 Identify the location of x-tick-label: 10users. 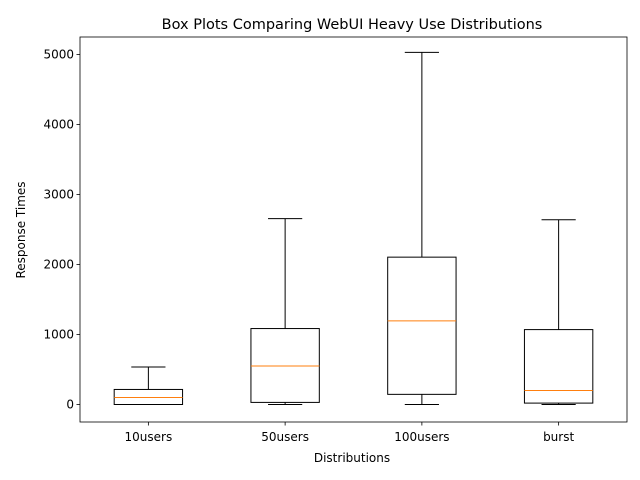
(149, 437).